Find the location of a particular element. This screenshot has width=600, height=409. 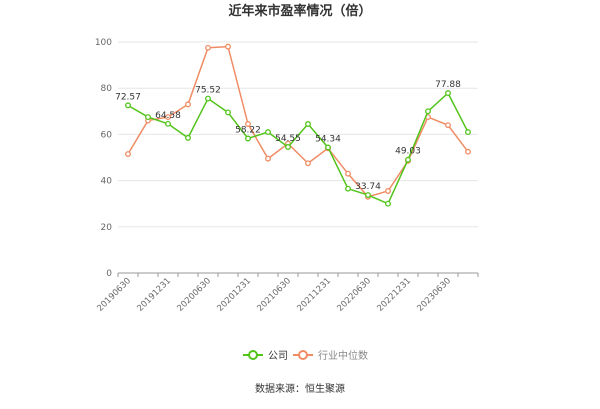

data-label: 77.88 is located at coordinates (448, 85).